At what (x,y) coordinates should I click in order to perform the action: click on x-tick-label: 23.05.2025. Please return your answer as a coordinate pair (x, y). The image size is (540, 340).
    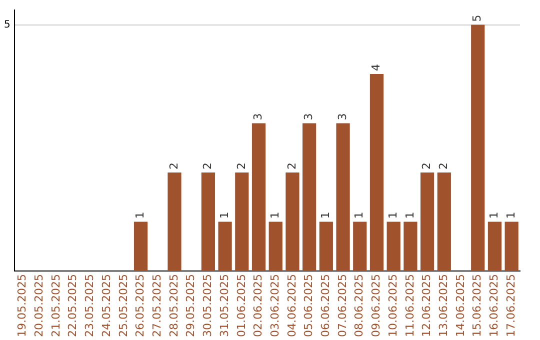
    Looking at the image, I should click on (89, 306).